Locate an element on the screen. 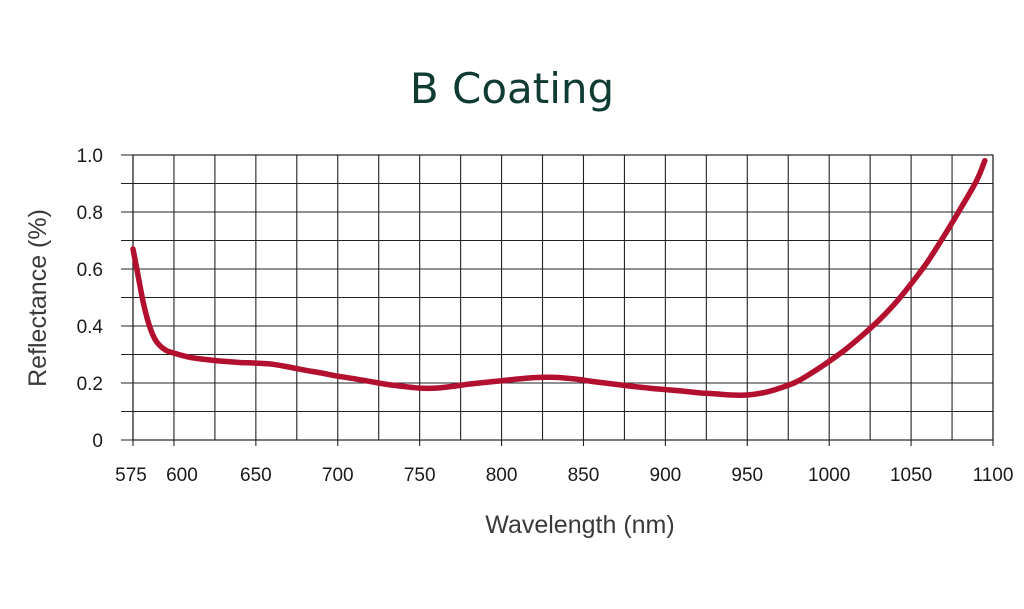 The height and width of the screenshot is (609, 1024). y-tick-label: 0.6 is located at coordinates (90, 270).